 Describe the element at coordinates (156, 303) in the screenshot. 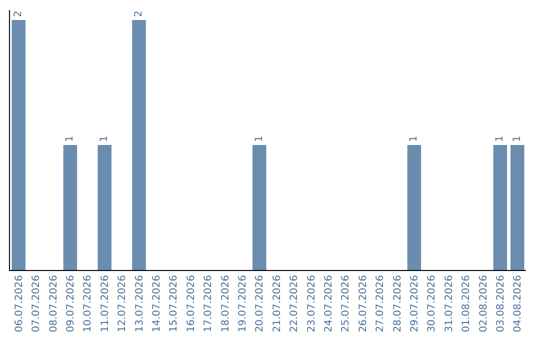

I see `x-tick-label: 14.07.2026` at that location.